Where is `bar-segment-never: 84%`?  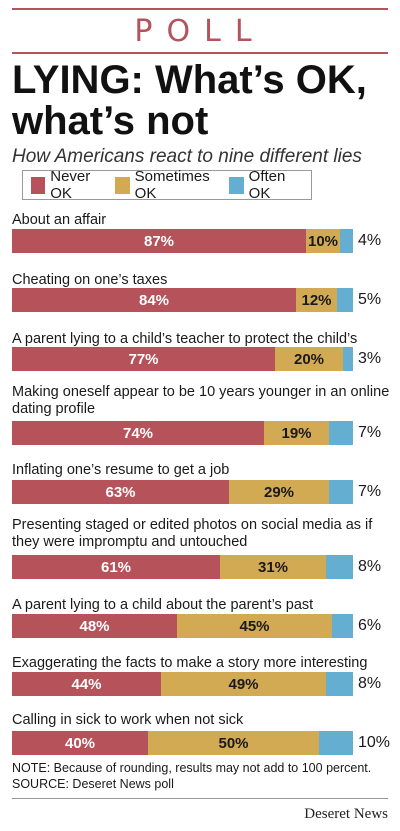 bar-segment-never: 84% is located at coordinates (154, 300).